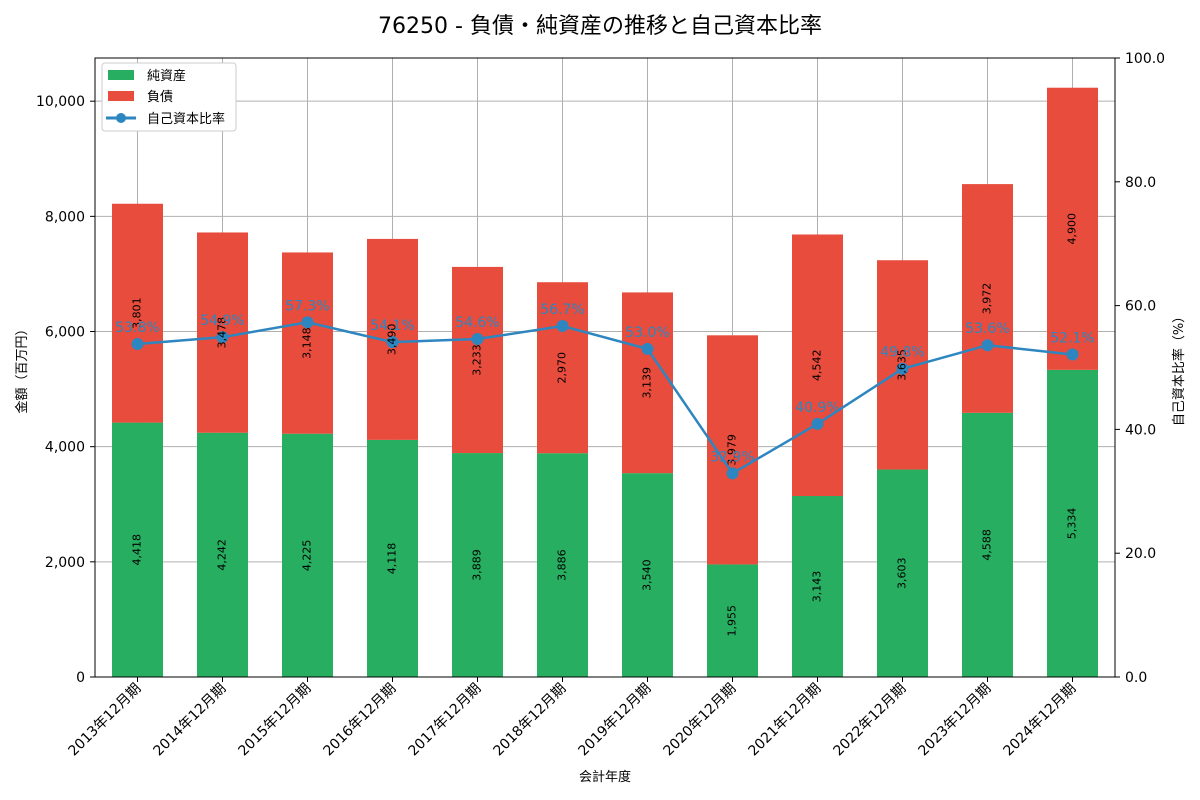 This screenshot has width=1200, height=800. What do you see at coordinates (1140, 430) in the screenshot?
I see `y2-tick-label: 40.0` at bounding box center [1140, 430].